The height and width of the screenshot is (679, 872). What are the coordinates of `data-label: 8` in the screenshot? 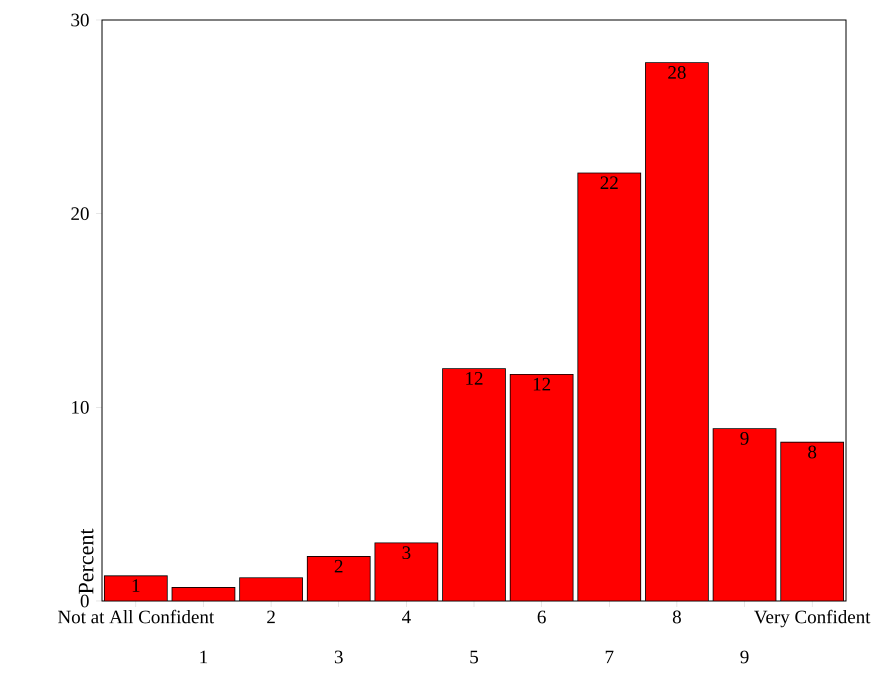 It's located at (812, 452).